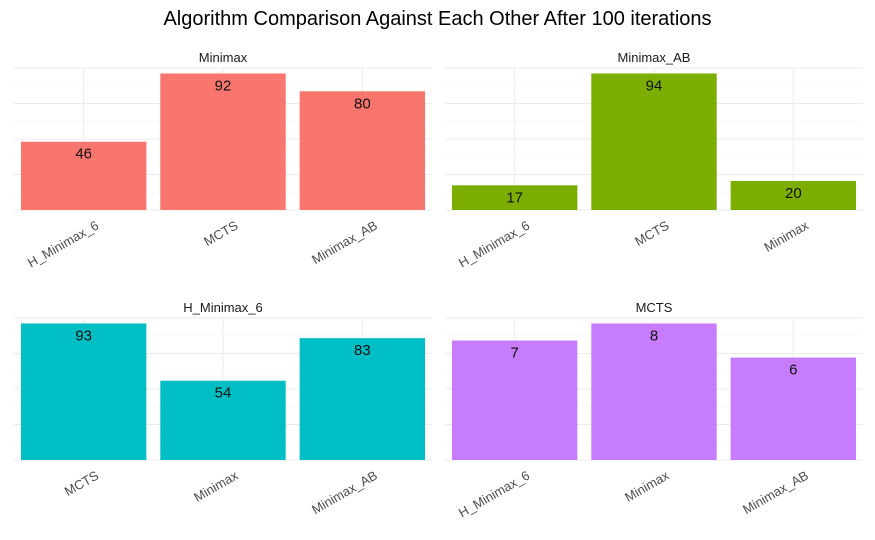 The width and height of the screenshot is (875, 540). I want to click on panel-title: Minimax_AB, so click(654, 57).